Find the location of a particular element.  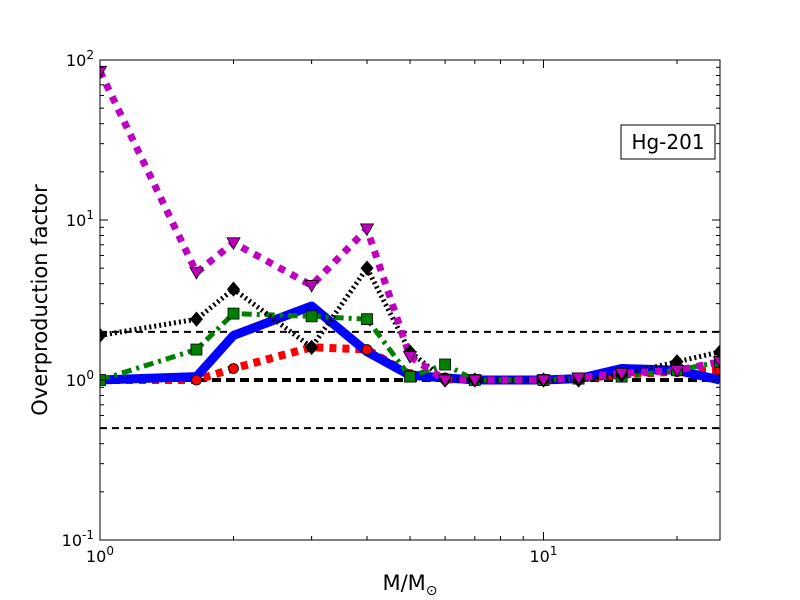

y-tick-label-0: 10⁻¹ is located at coordinates (78, 539).